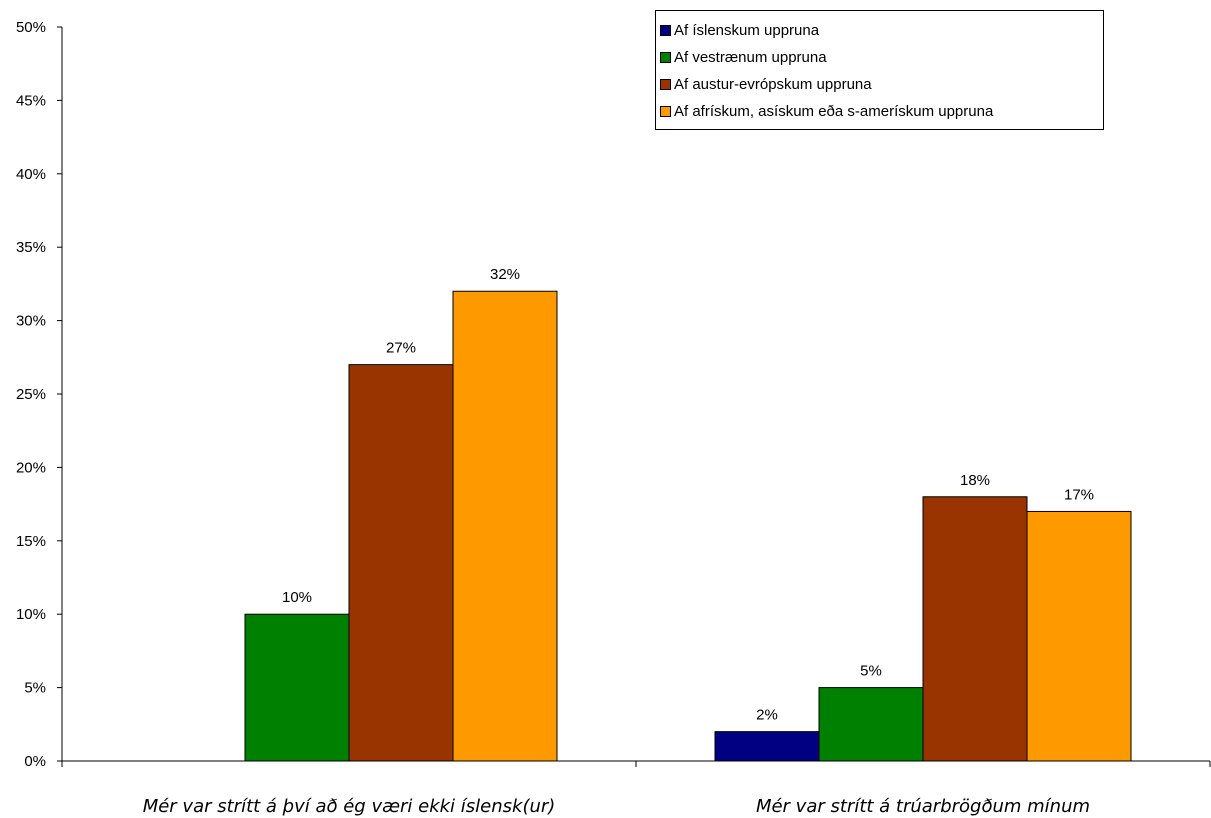 The height and width of the screenshot is (818, 1211). What do you see at coordinates (975, 629) in the screenshot?
I see `bar-s2-c1` at bounding box center [975, 629].